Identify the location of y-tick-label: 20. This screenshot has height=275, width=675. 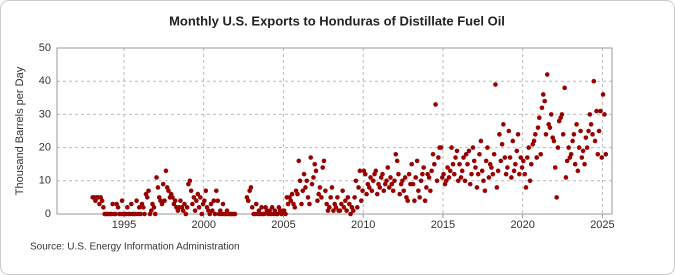
(45, 148).